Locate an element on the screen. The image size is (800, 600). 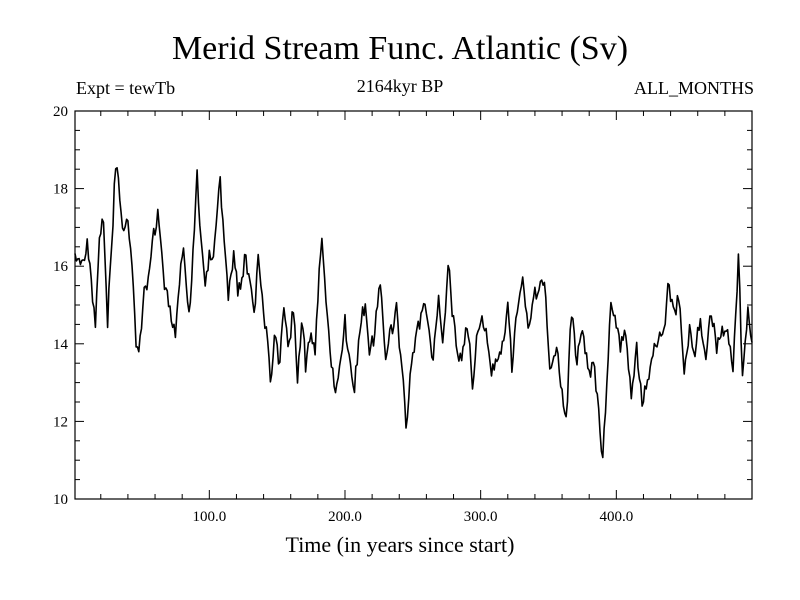
y-tick-label: 16 is located at coordinates (61, 267).